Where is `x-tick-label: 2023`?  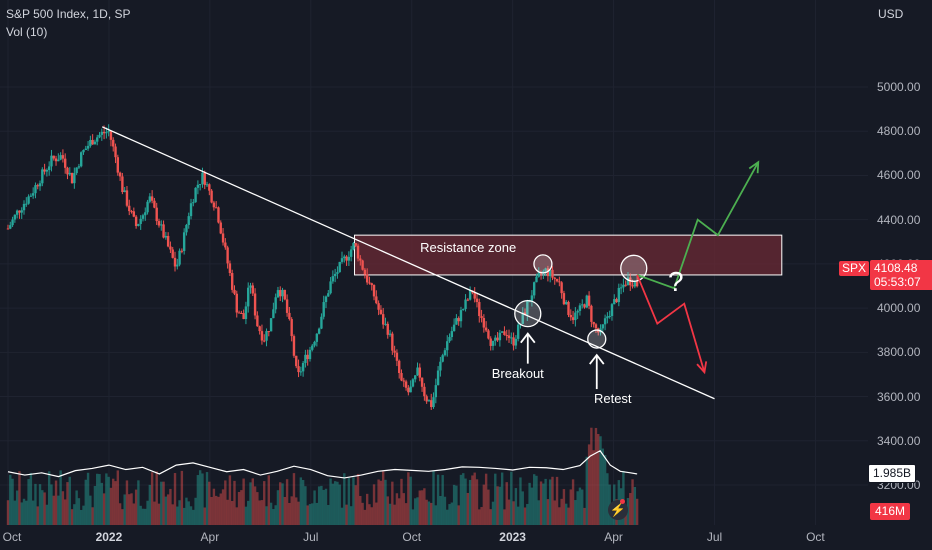
x-tick-label: 2023 is located at coordinates (512, 537).